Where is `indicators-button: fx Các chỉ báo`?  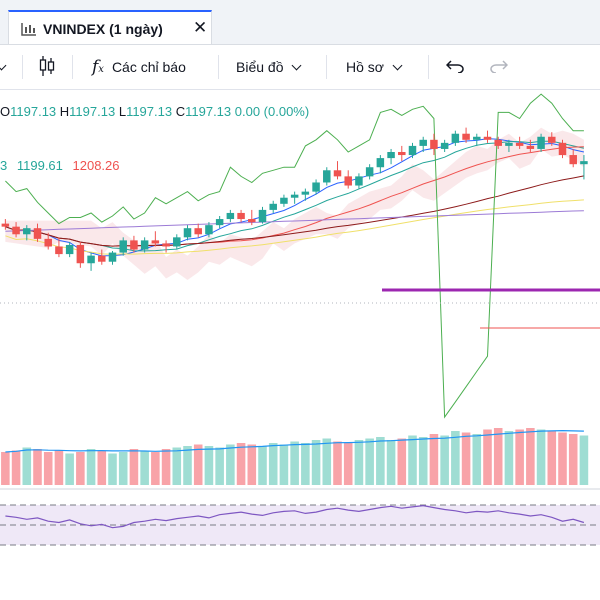
indicators-button: fx Các chỉ báo is located at coordinates (139, 67).